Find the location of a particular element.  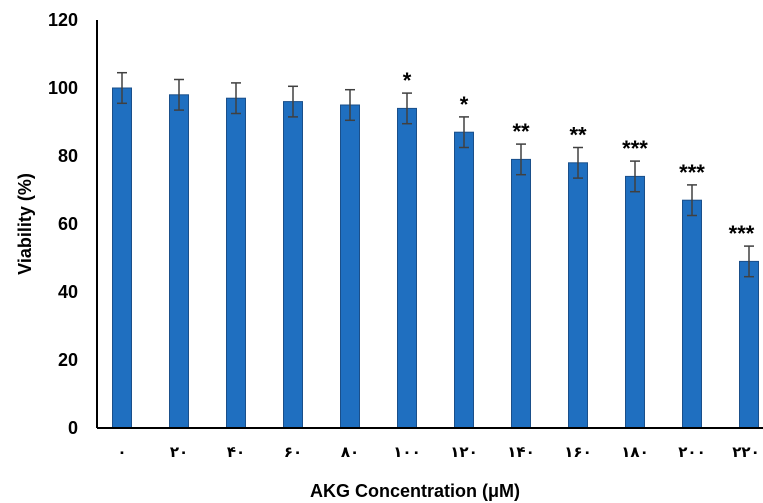

y-tick-label: 20 is located at coordinates (68, 360).